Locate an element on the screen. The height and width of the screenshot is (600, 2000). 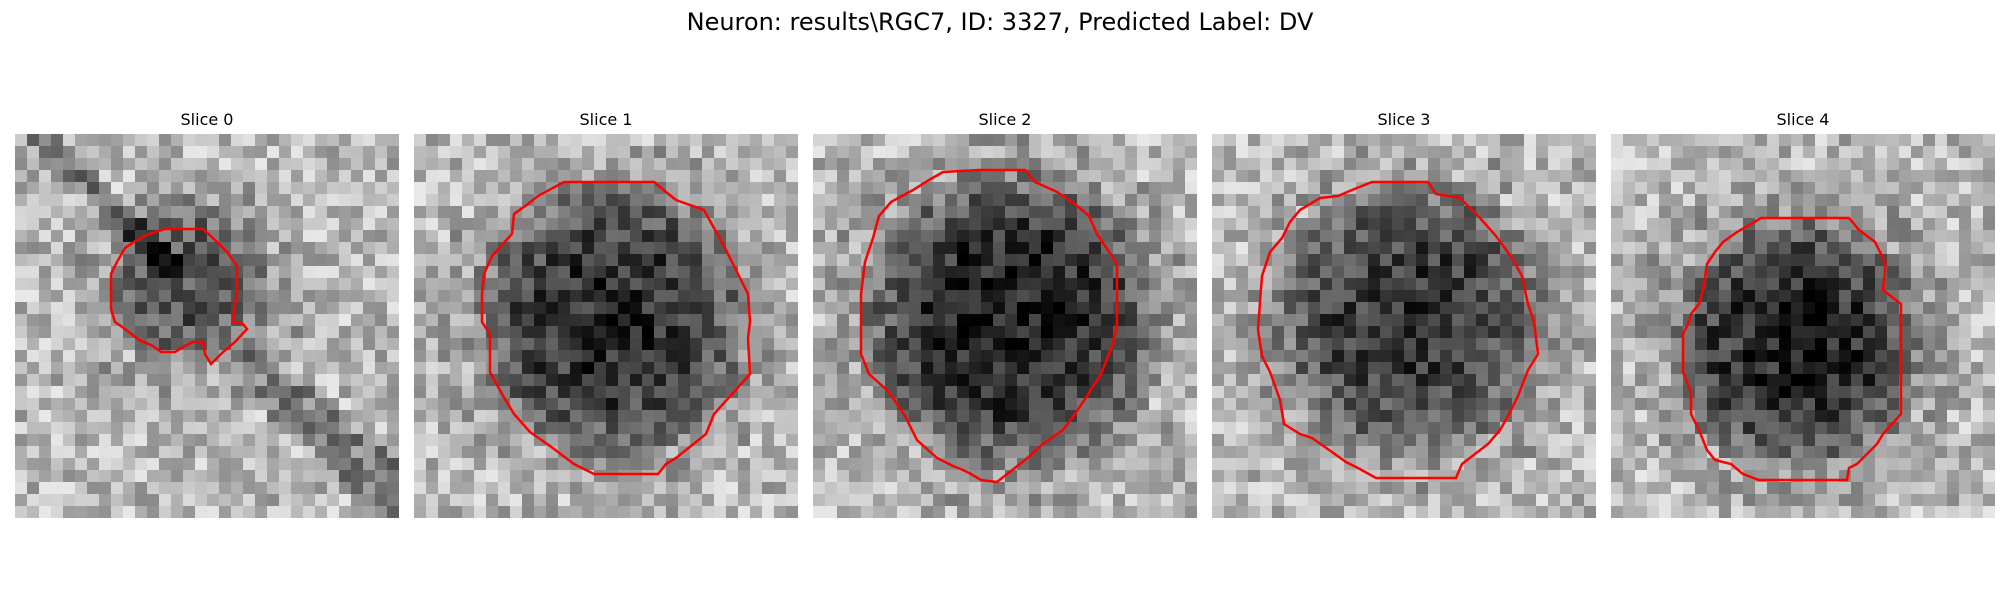
slice-title-4: Slice 4 is located at coordinates (1803, 119).